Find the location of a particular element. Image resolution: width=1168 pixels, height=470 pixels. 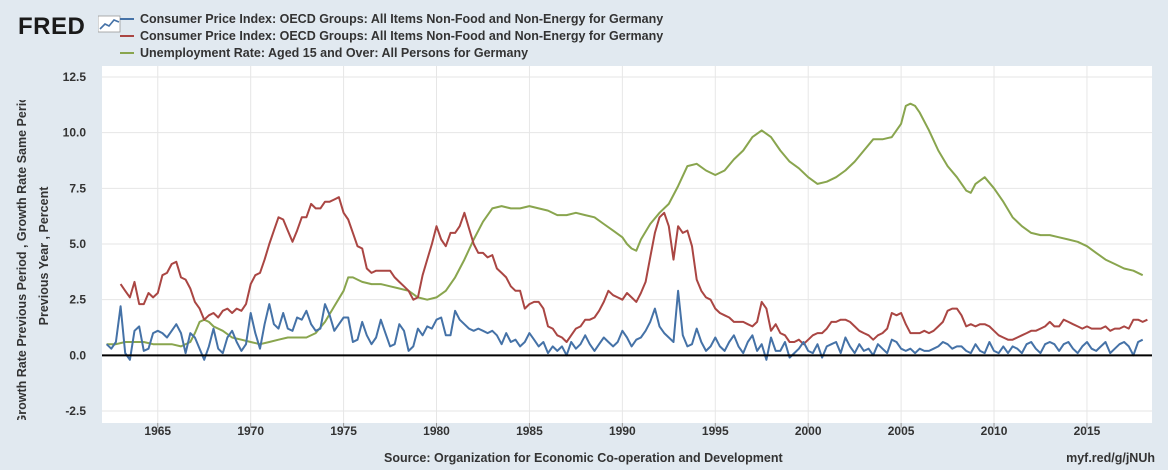

short-link: myf.red/g/jNUh is located at coordinates (1110, 458).